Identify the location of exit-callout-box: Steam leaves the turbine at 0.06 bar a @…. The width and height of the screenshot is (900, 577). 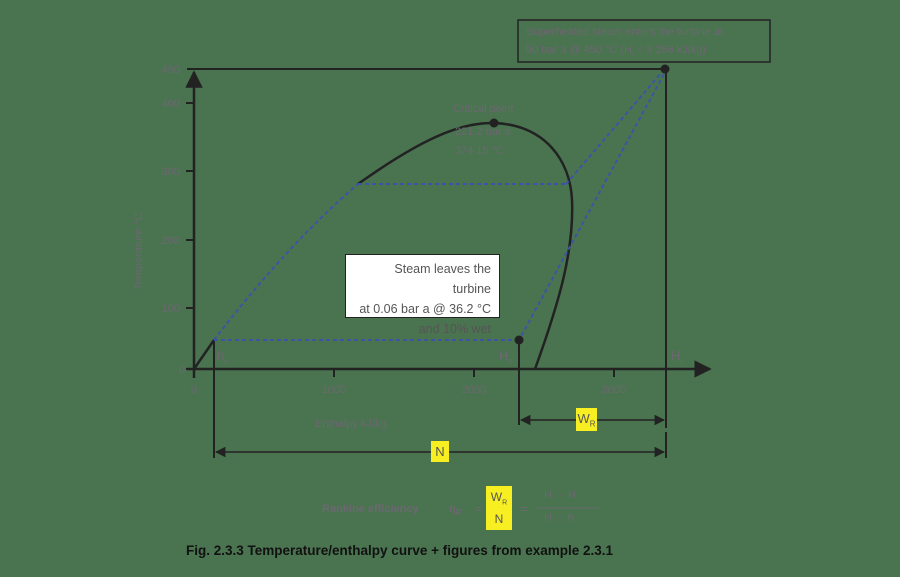
(422, 295).